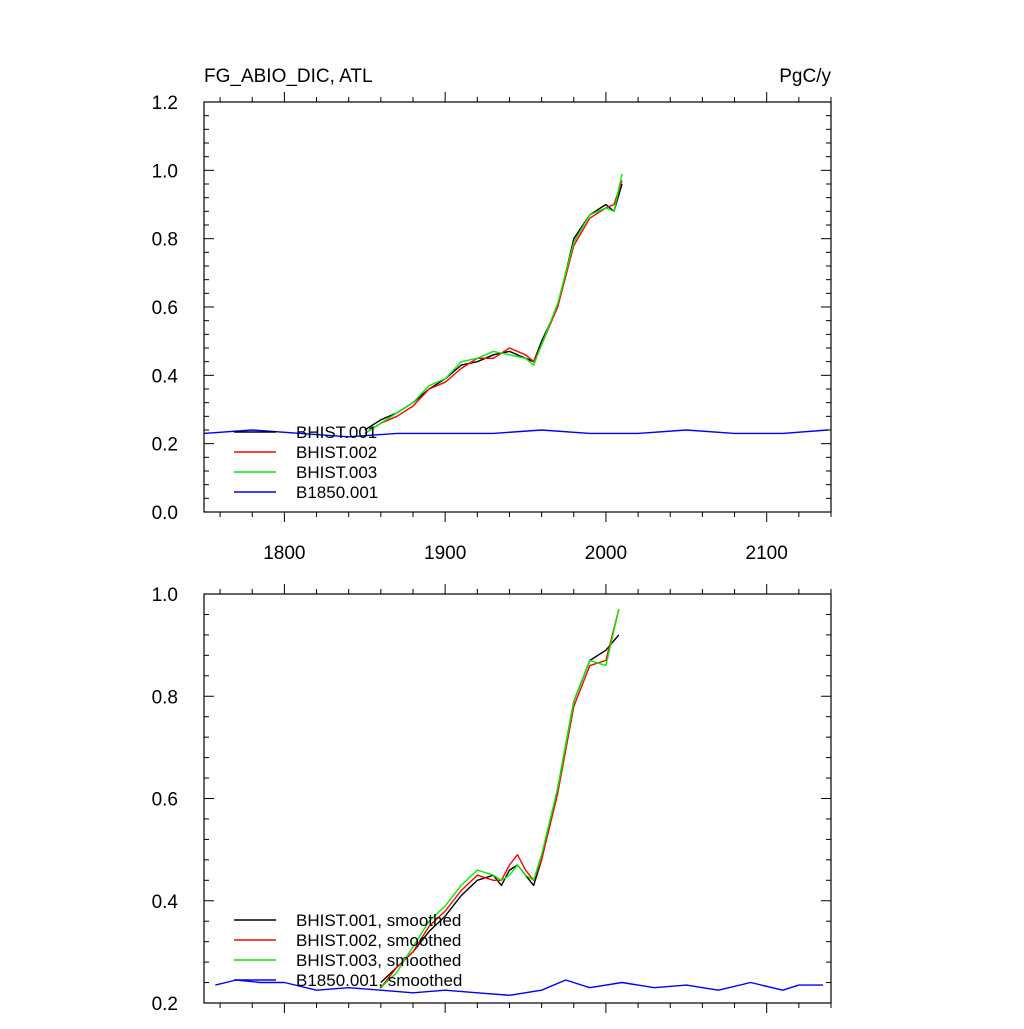 This screenshot has height=1029, width=1024. Describe the element at coordinates (336, 472) in the screenshot. I see `legend-label: BHIST.003` at that location.